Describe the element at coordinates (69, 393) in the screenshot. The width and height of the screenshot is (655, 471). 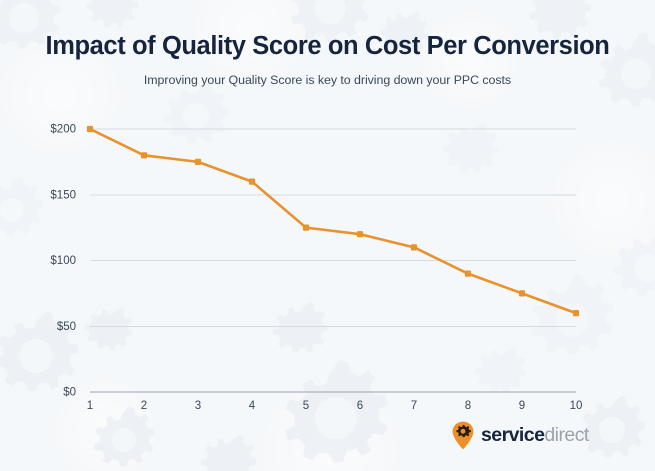
I see `y-tick-label: $0` at that location.